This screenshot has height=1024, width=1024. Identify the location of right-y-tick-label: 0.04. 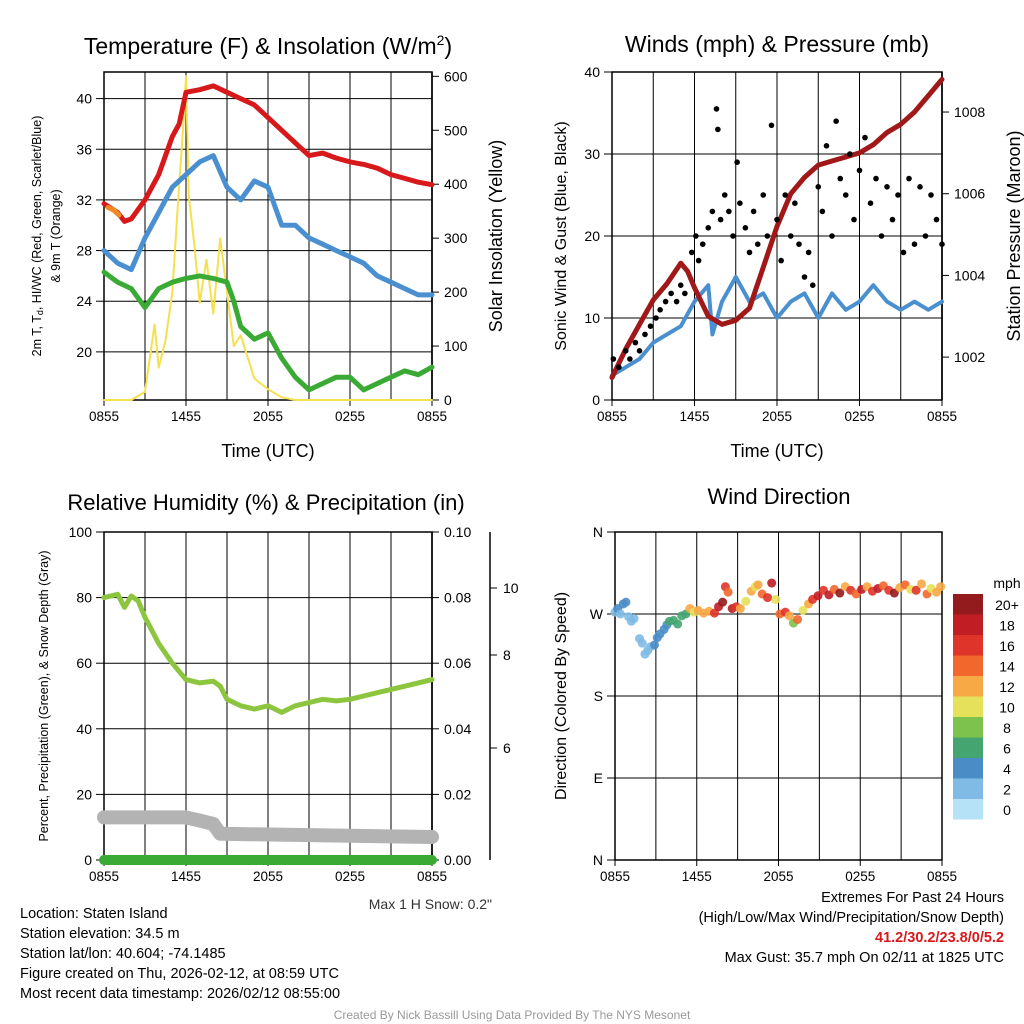
(457, 729).